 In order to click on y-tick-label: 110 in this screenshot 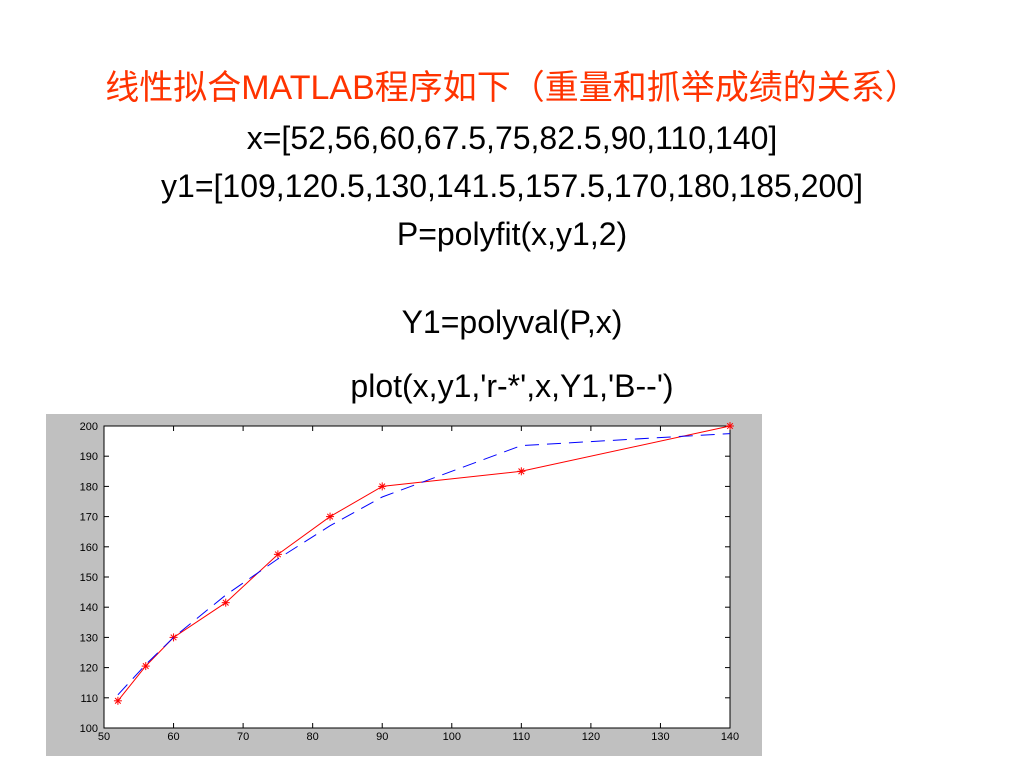, I will do `click(89, 699)`.